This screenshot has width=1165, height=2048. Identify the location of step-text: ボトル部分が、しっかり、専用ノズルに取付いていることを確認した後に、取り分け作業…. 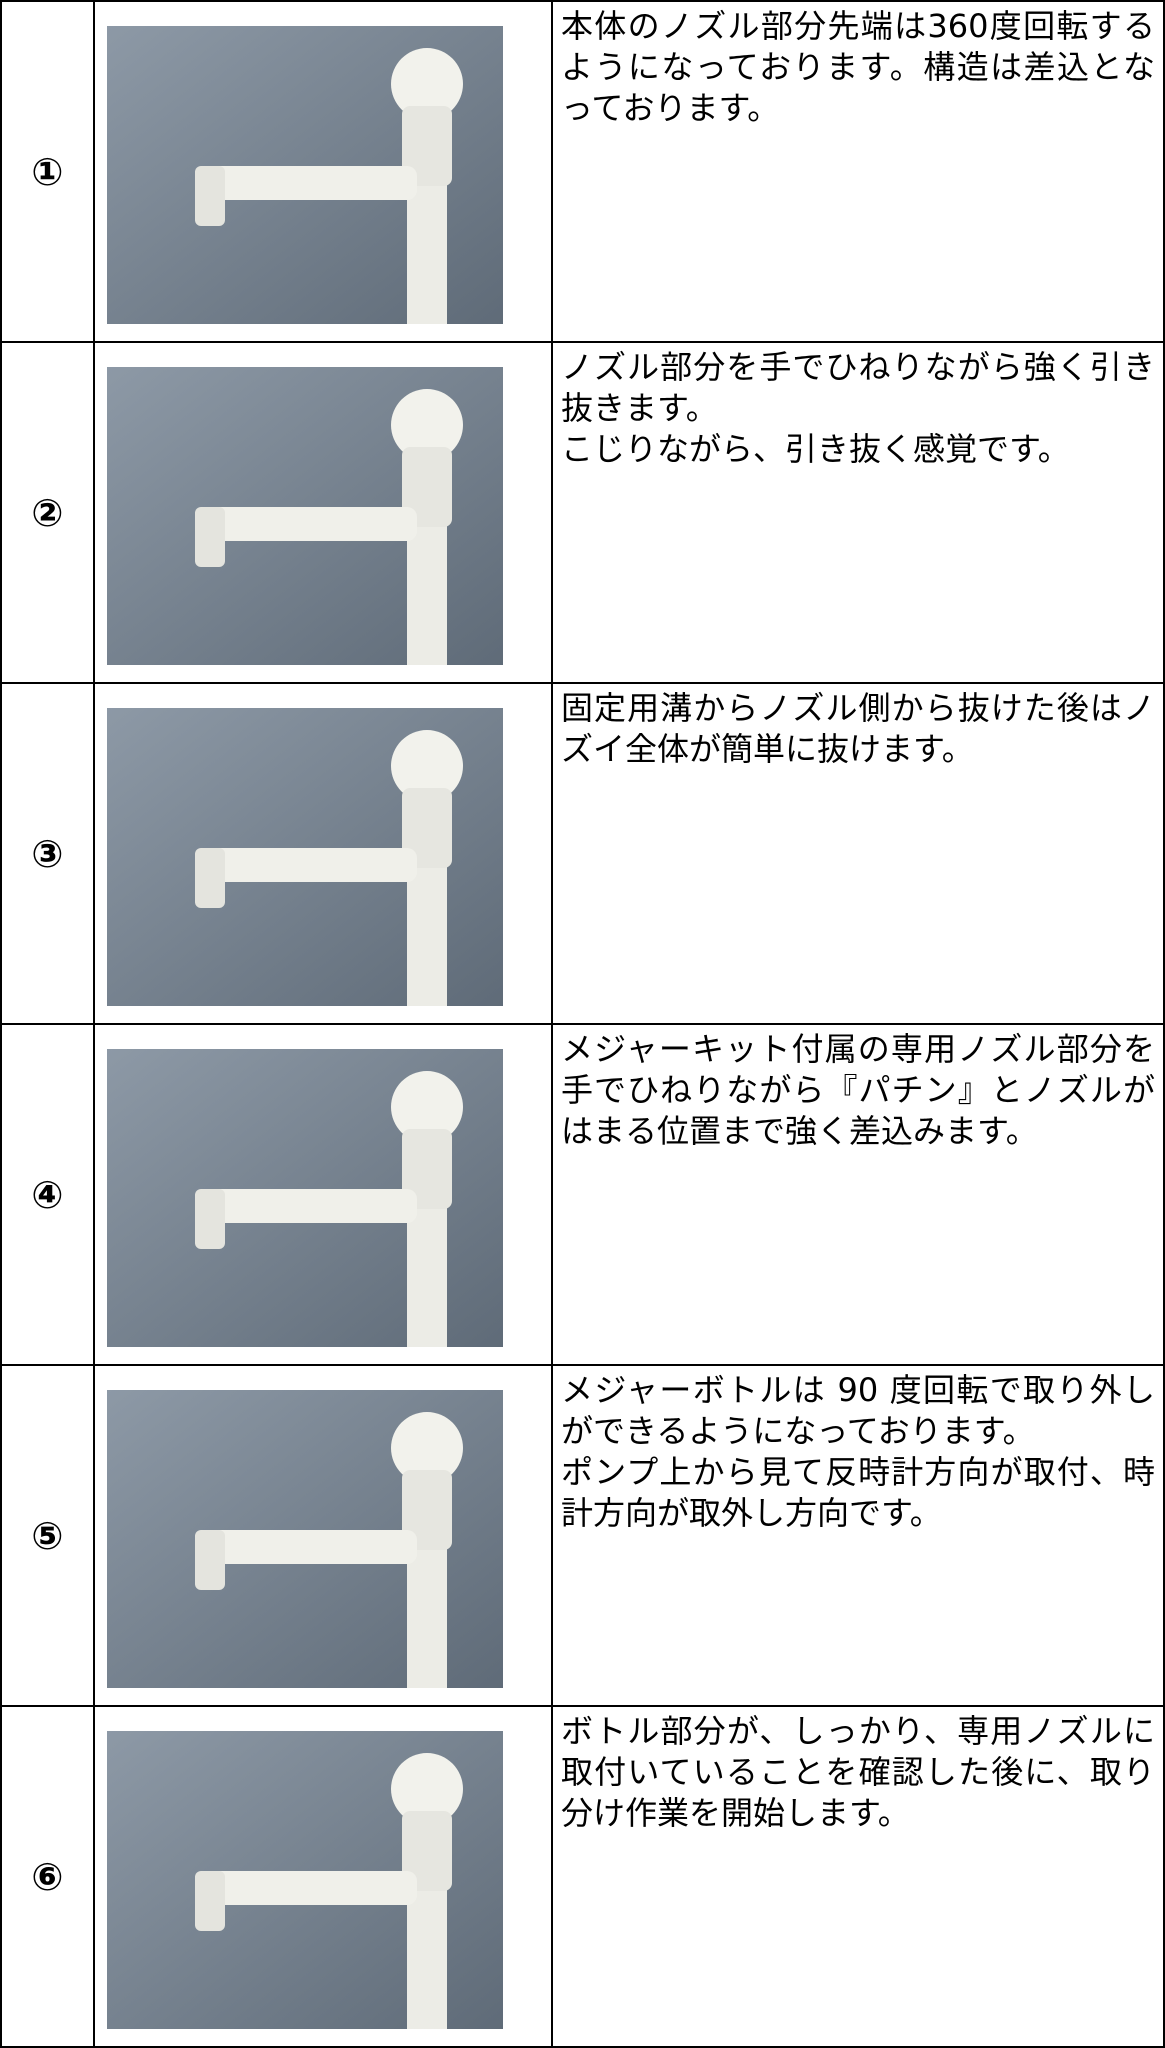
(858, 1876).